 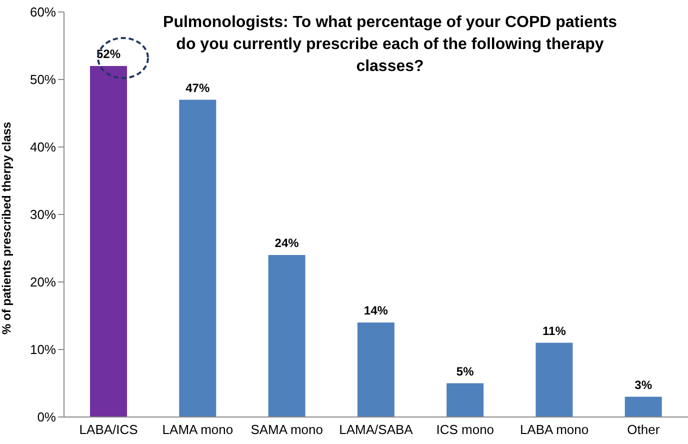 What do you see at coordinates (376, 430) in the screenshot?
I see `x-tick-label: LAMA/SABA` at bounding box center [376, 430].